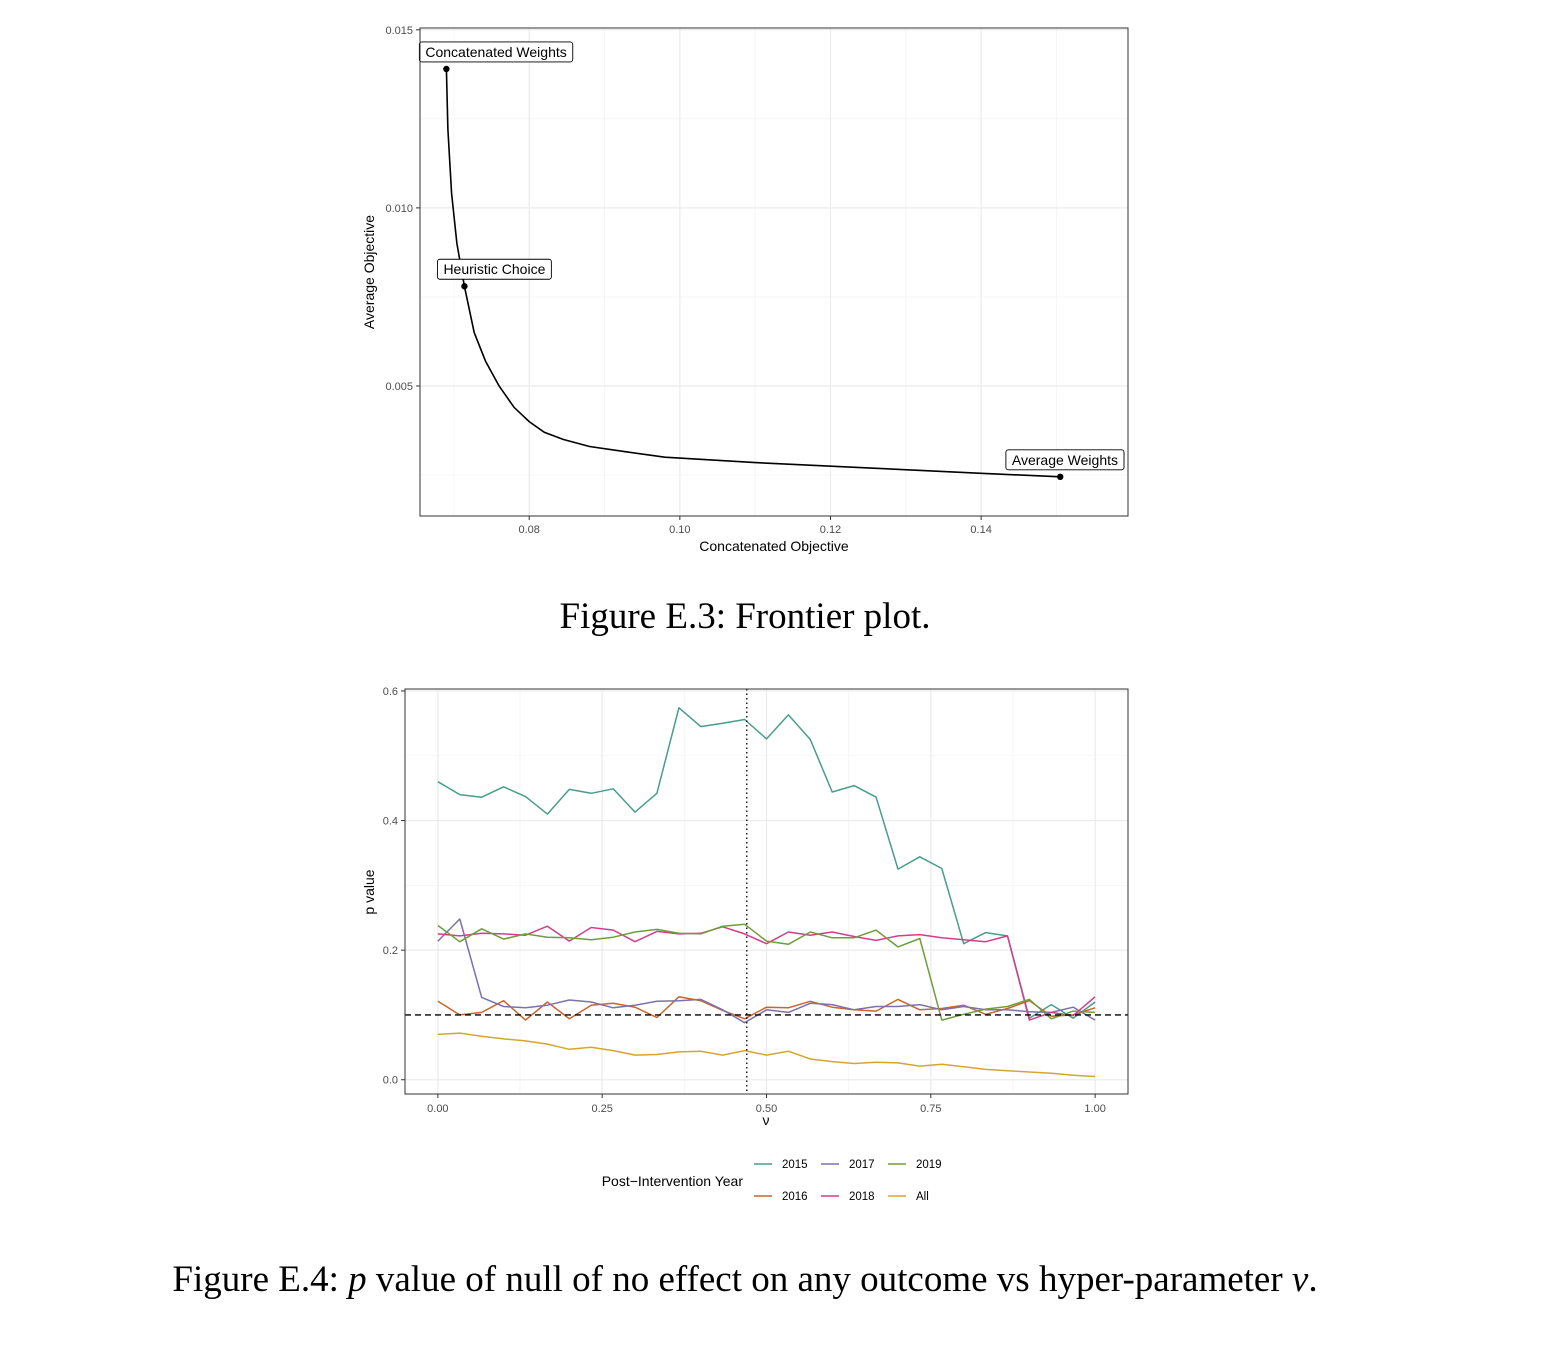  What do you see at coordinates (529, 530) in the screenshot?
I see `frontier-x-tick-label: 0.08` at bounding box center [529, 530].